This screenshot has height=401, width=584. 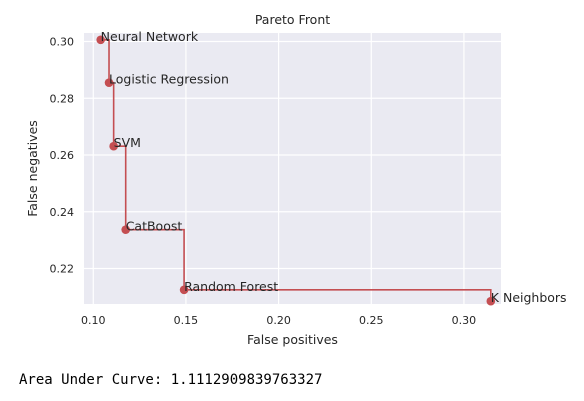 I want to click on x-tick-label: 0.30, so click(x=464, y=320).